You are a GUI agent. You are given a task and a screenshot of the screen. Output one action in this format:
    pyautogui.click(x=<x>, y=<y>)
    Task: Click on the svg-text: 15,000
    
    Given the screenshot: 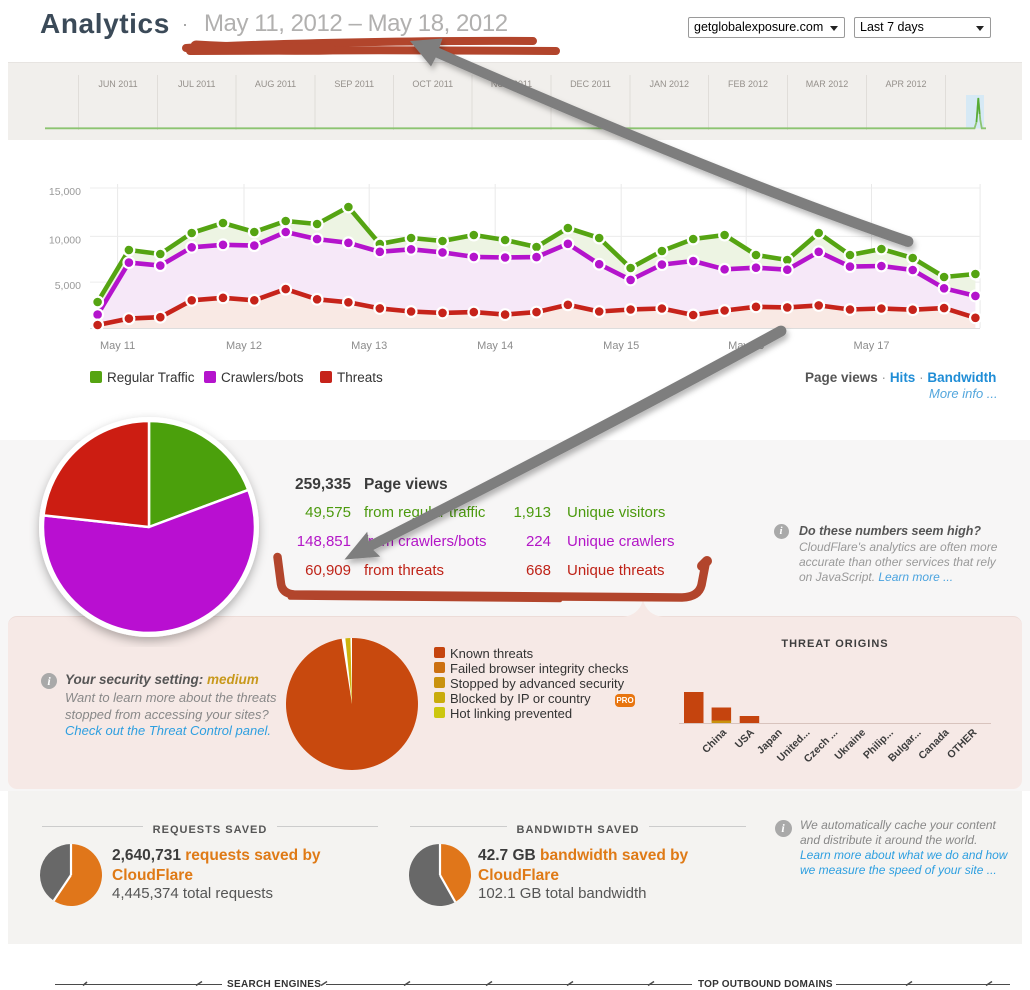 What is the action you would take?
    pyautogui.click(x=65, y=192)
    